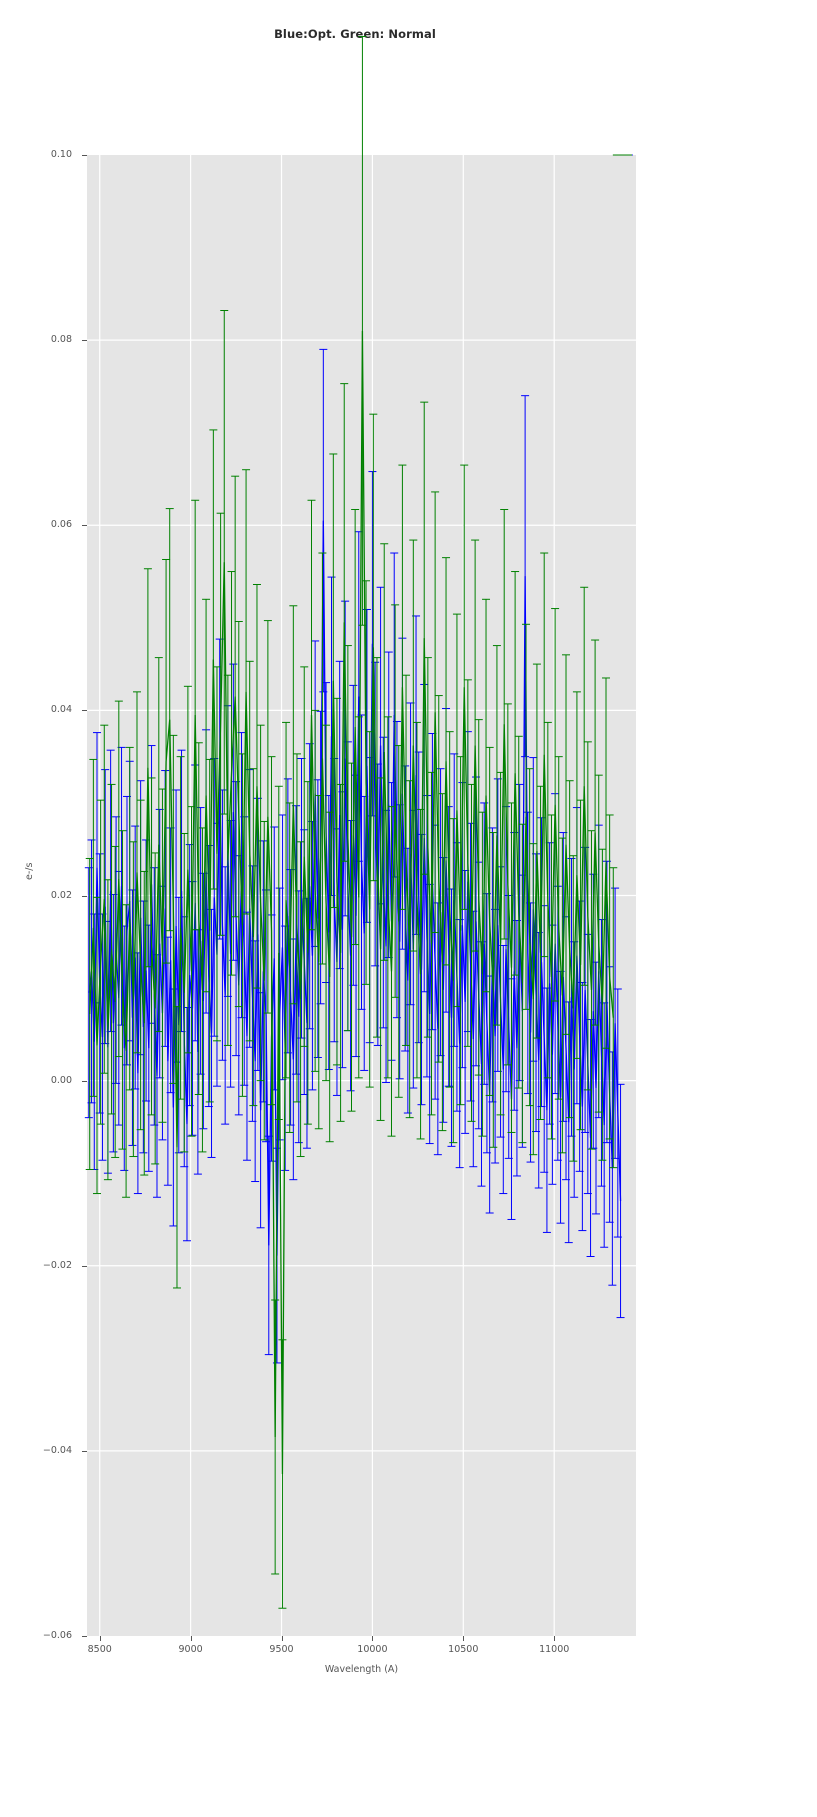  What do you see at coordinates (29, 871) in the screenshot?
I see `y-axis-label: e-/s` at bounding box center [29, 871].